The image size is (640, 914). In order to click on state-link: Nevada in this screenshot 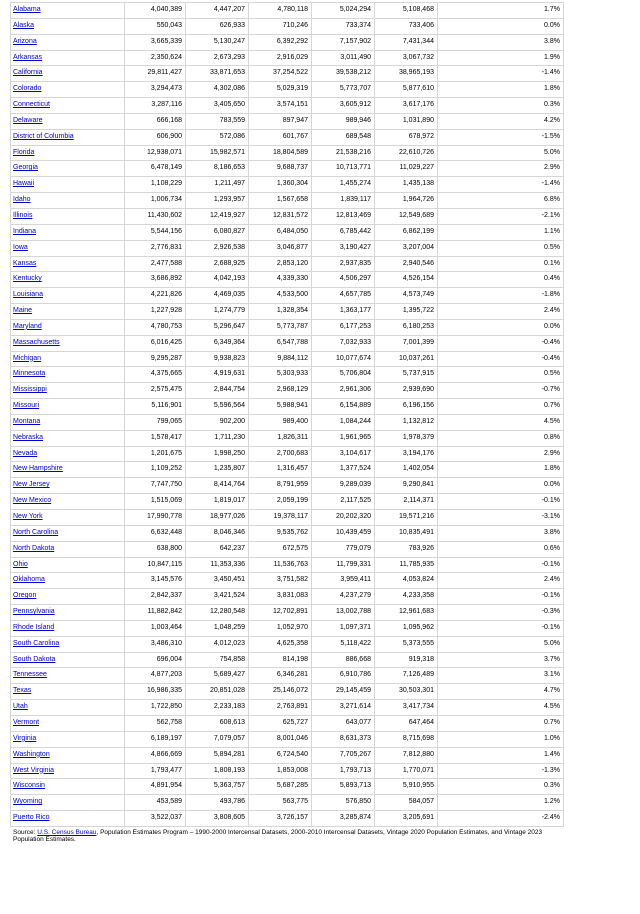, I will do `click(25, 453)`.